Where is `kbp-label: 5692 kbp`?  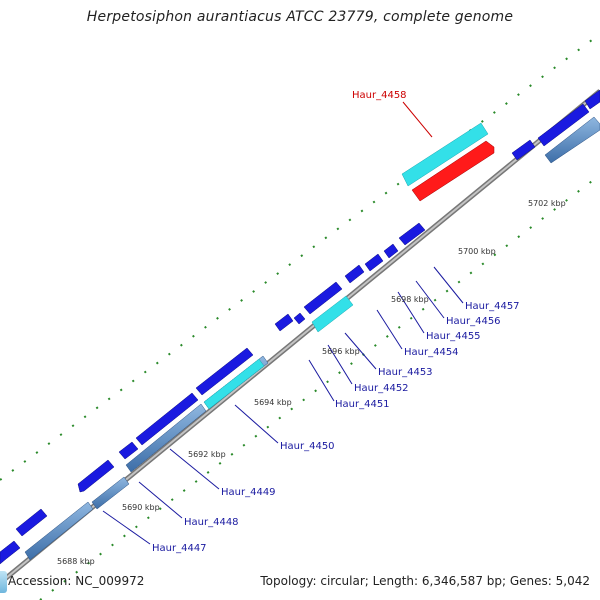
kbp-label: 5692 kbp is located at coordinates (207, 454).